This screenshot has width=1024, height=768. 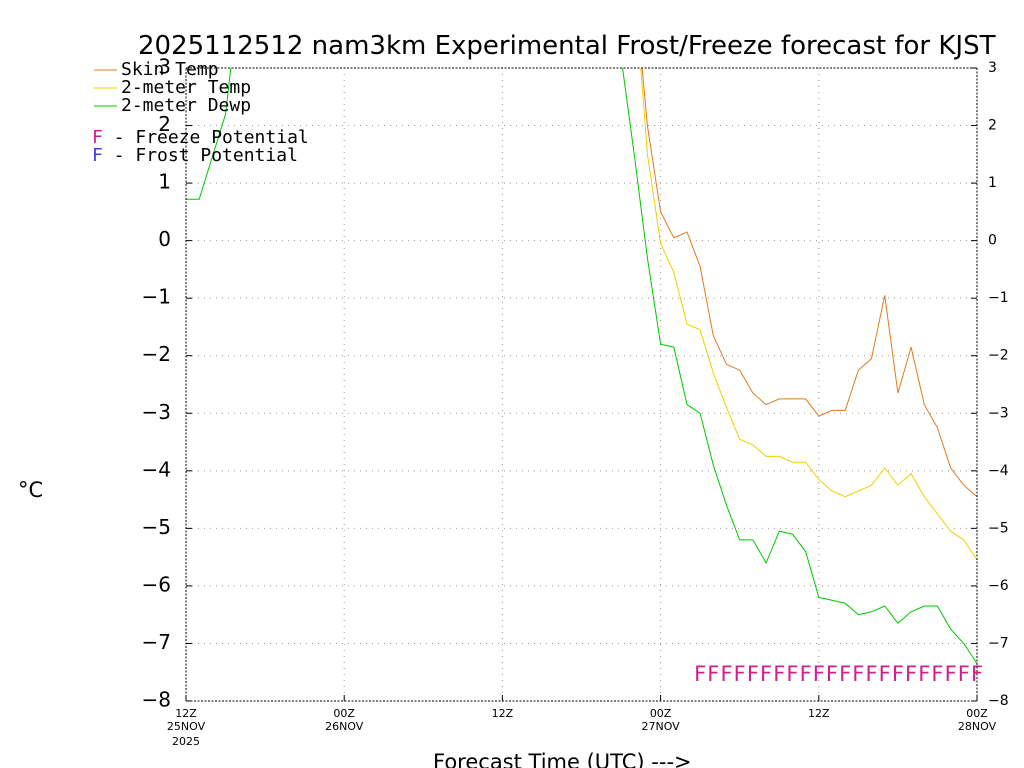 What do you see at coordinates (992, 68) in the screenshot?
I see `y-tick-label-right: 3` at bounding box center [992, 68].